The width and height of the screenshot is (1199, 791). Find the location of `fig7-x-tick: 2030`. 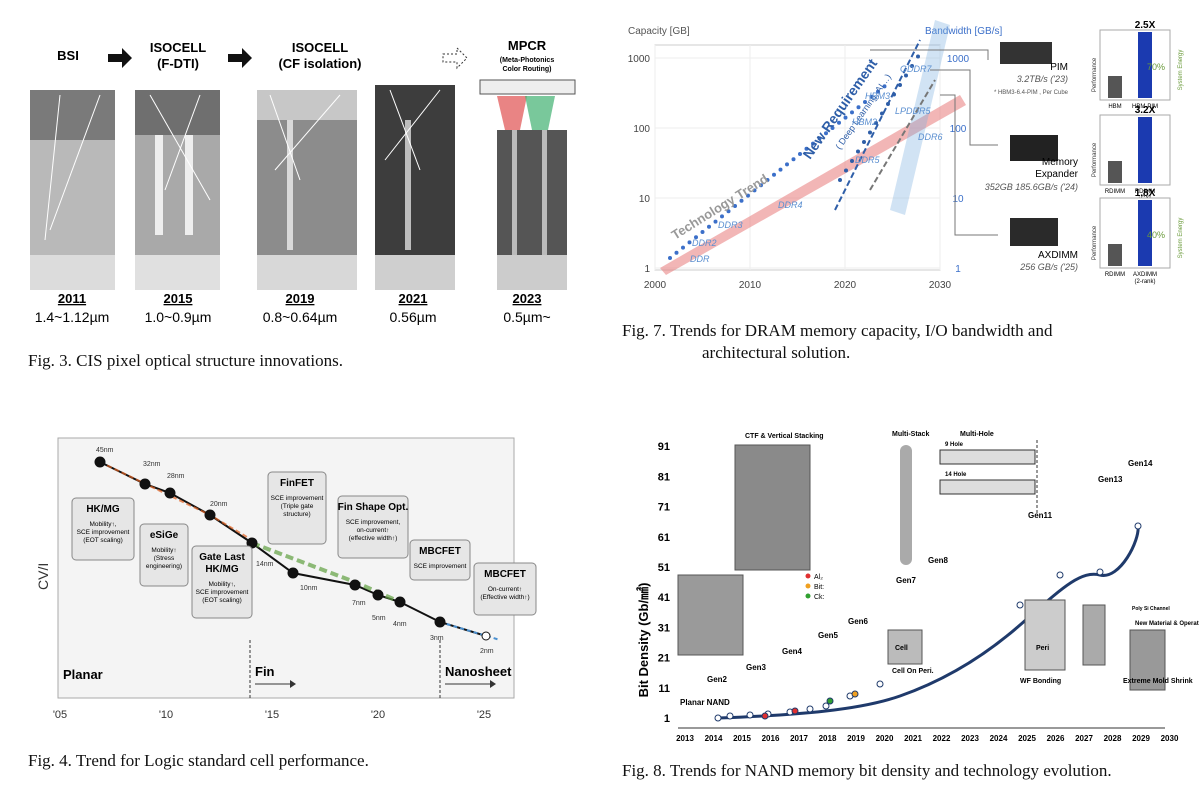

fig7-x-tick: 2030 is located at coordinates (940, 285).